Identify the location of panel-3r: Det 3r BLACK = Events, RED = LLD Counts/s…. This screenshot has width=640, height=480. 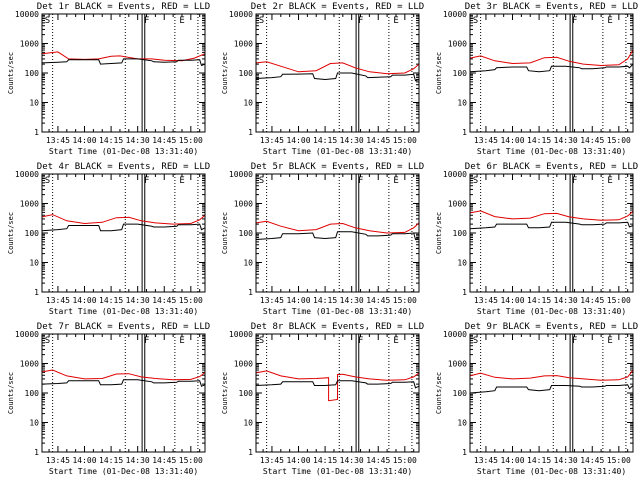
(536, 79).